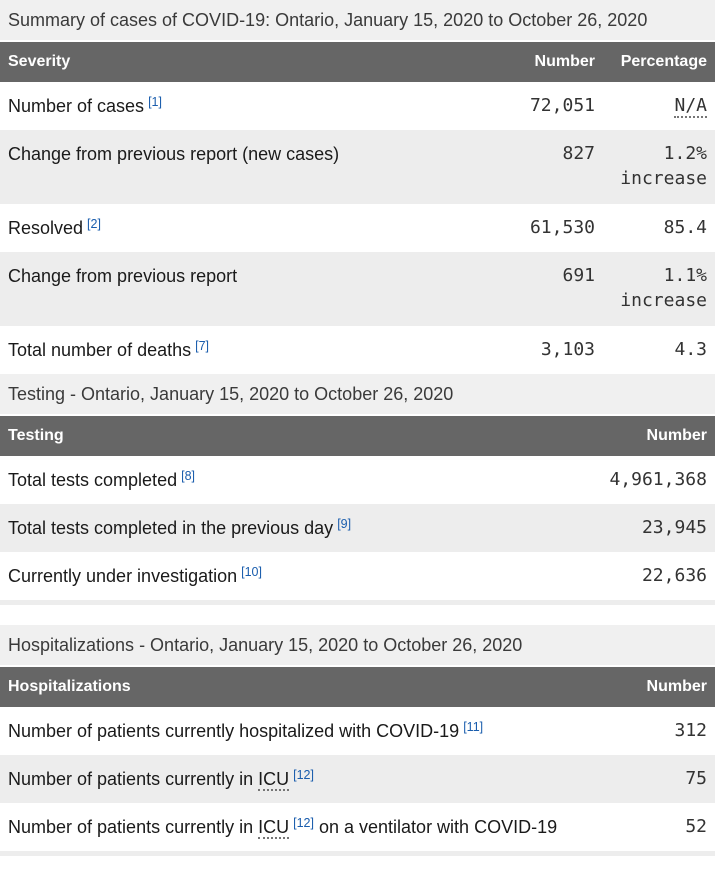 The image size is (715, 878). Describe the element at coordinates (357, 687) in the screenshot. I see `table-header-row: Hospitalizations Number` at that location.